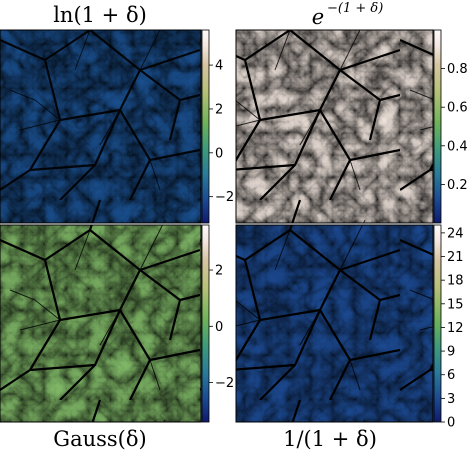 Image resolution: width=474 pixels, height=450 pixels. What do you see at coordinates (100, 15) in the screenshot?
I see `title-ln-density: ln(1 + δ)` at bounding box center [100, 15].